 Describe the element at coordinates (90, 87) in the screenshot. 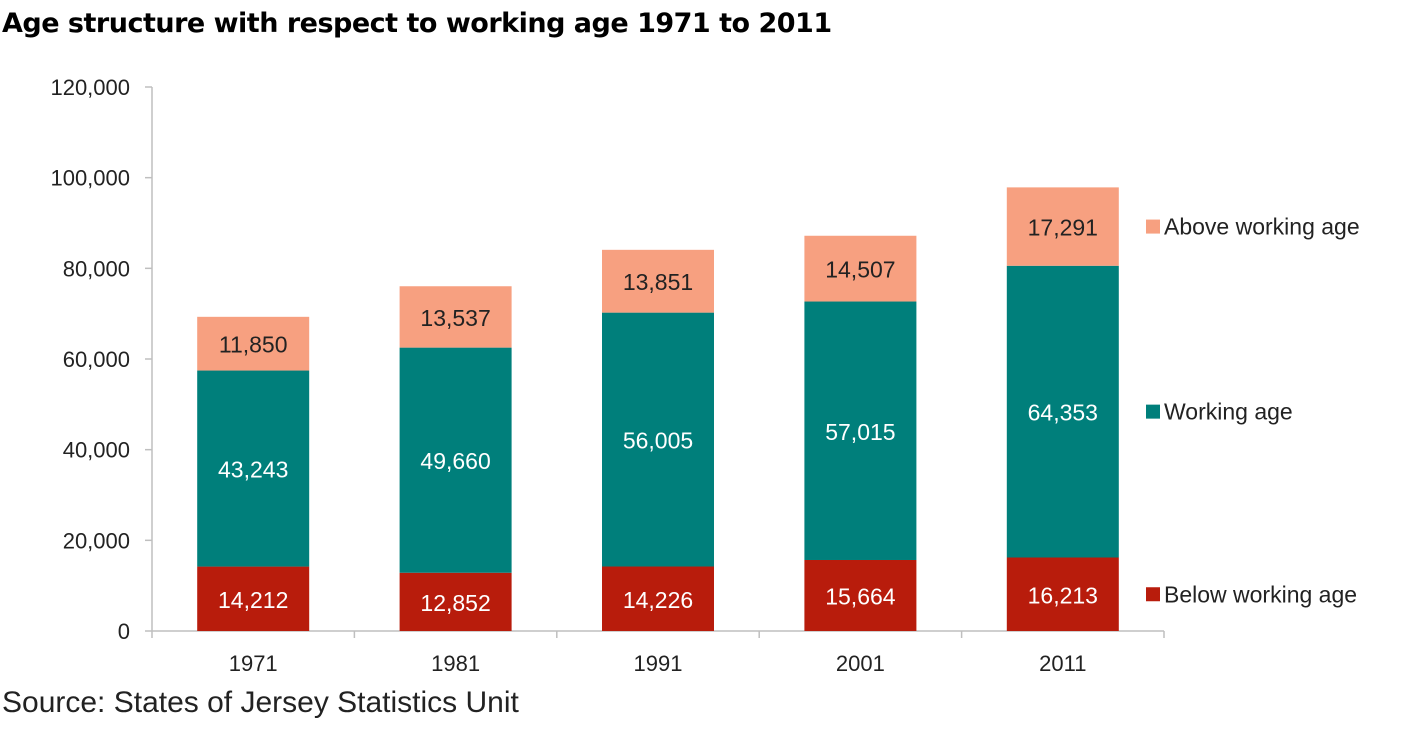

I see `y-tick-label: 120,000` at that location.